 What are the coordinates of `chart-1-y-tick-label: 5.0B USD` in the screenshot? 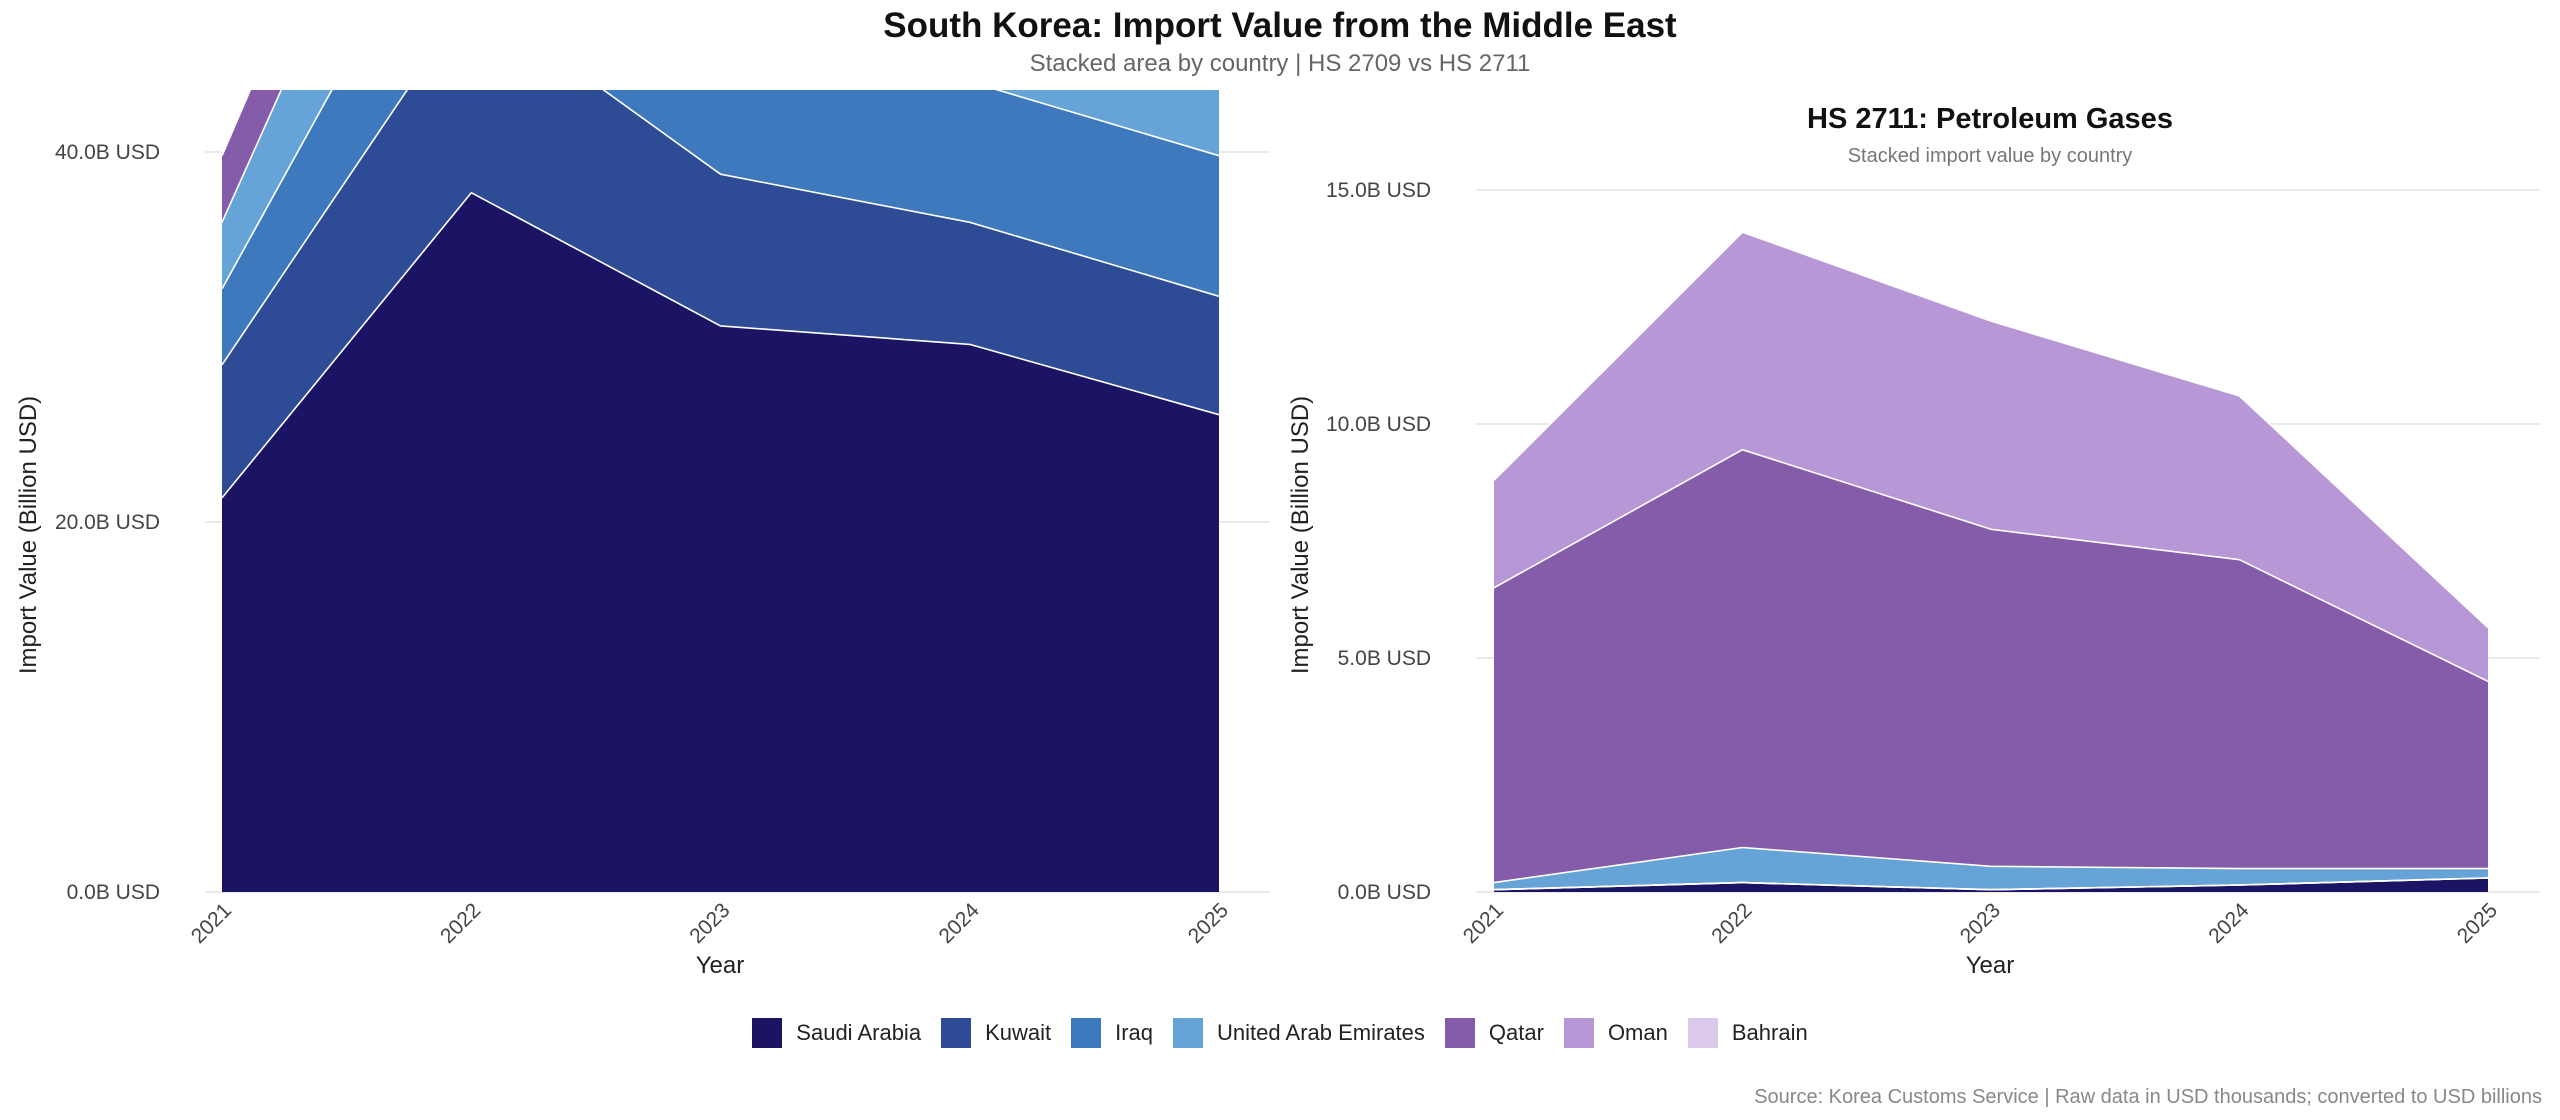 It's located at (1384, 658).